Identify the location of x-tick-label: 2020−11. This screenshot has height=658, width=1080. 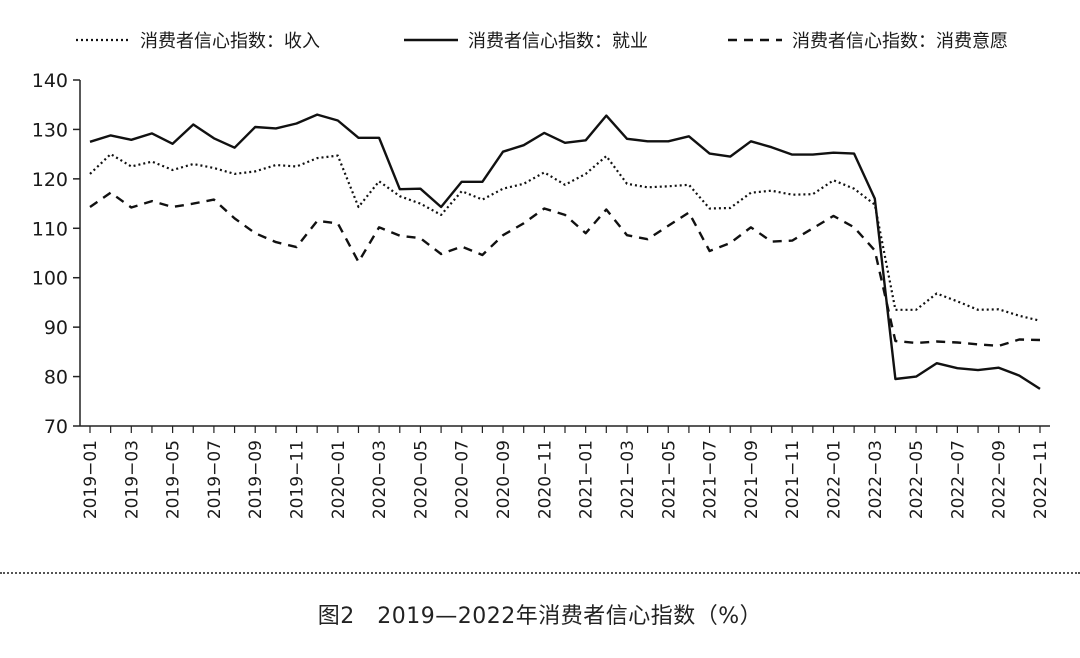
(545, 479).